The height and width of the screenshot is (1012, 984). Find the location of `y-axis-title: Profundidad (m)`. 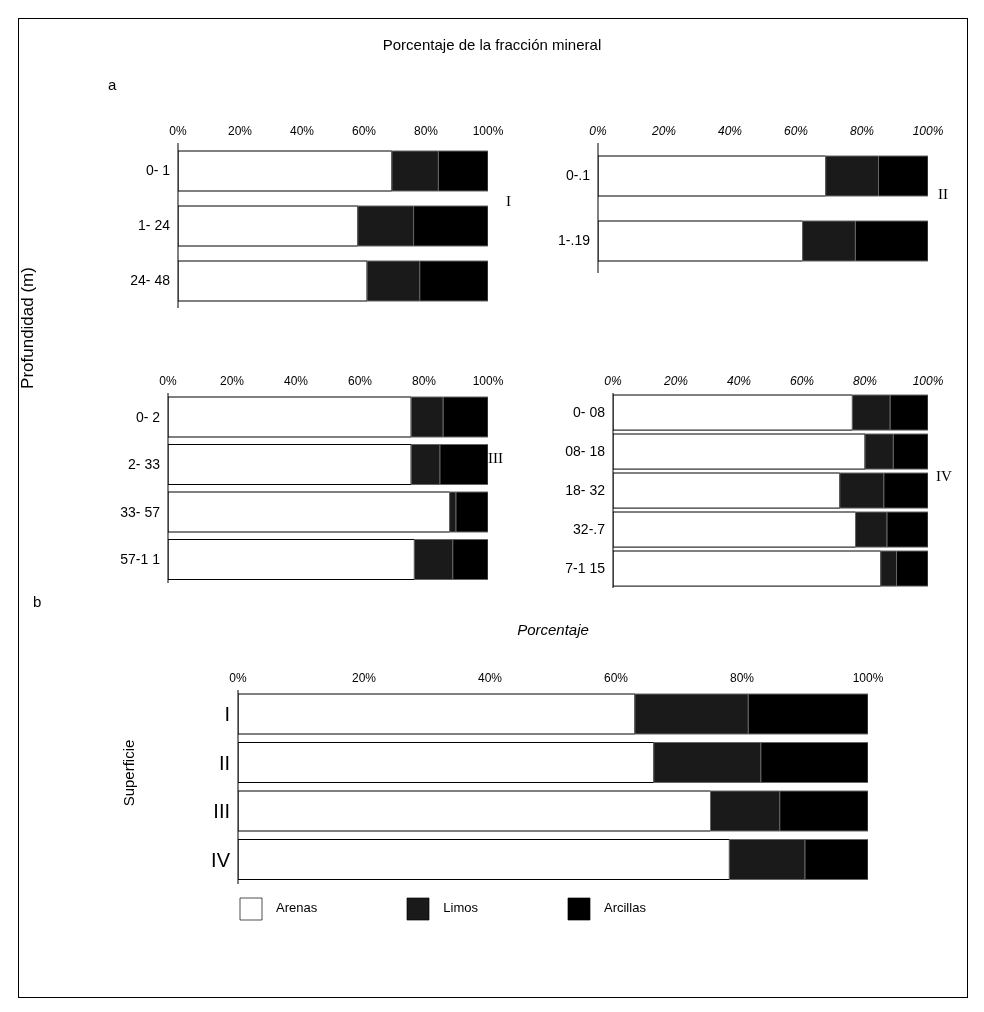

y-axis-title: Profundidad (m) is located at coordinates (28, 328).